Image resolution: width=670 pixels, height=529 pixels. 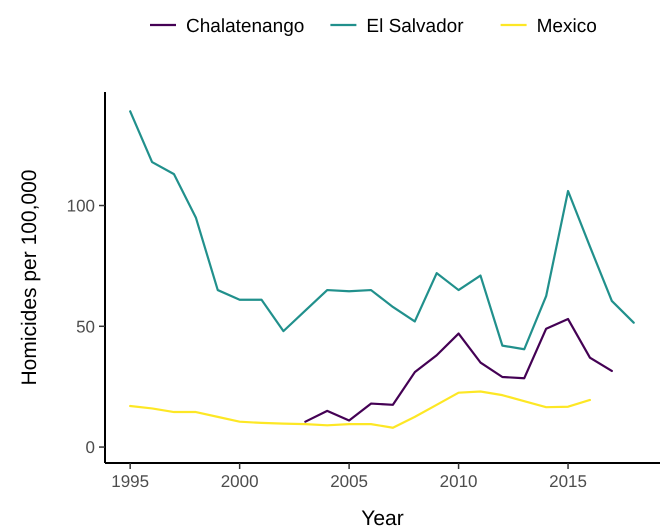 I want to click on legend-label: Chalatenango, so click(x=245, y=26).